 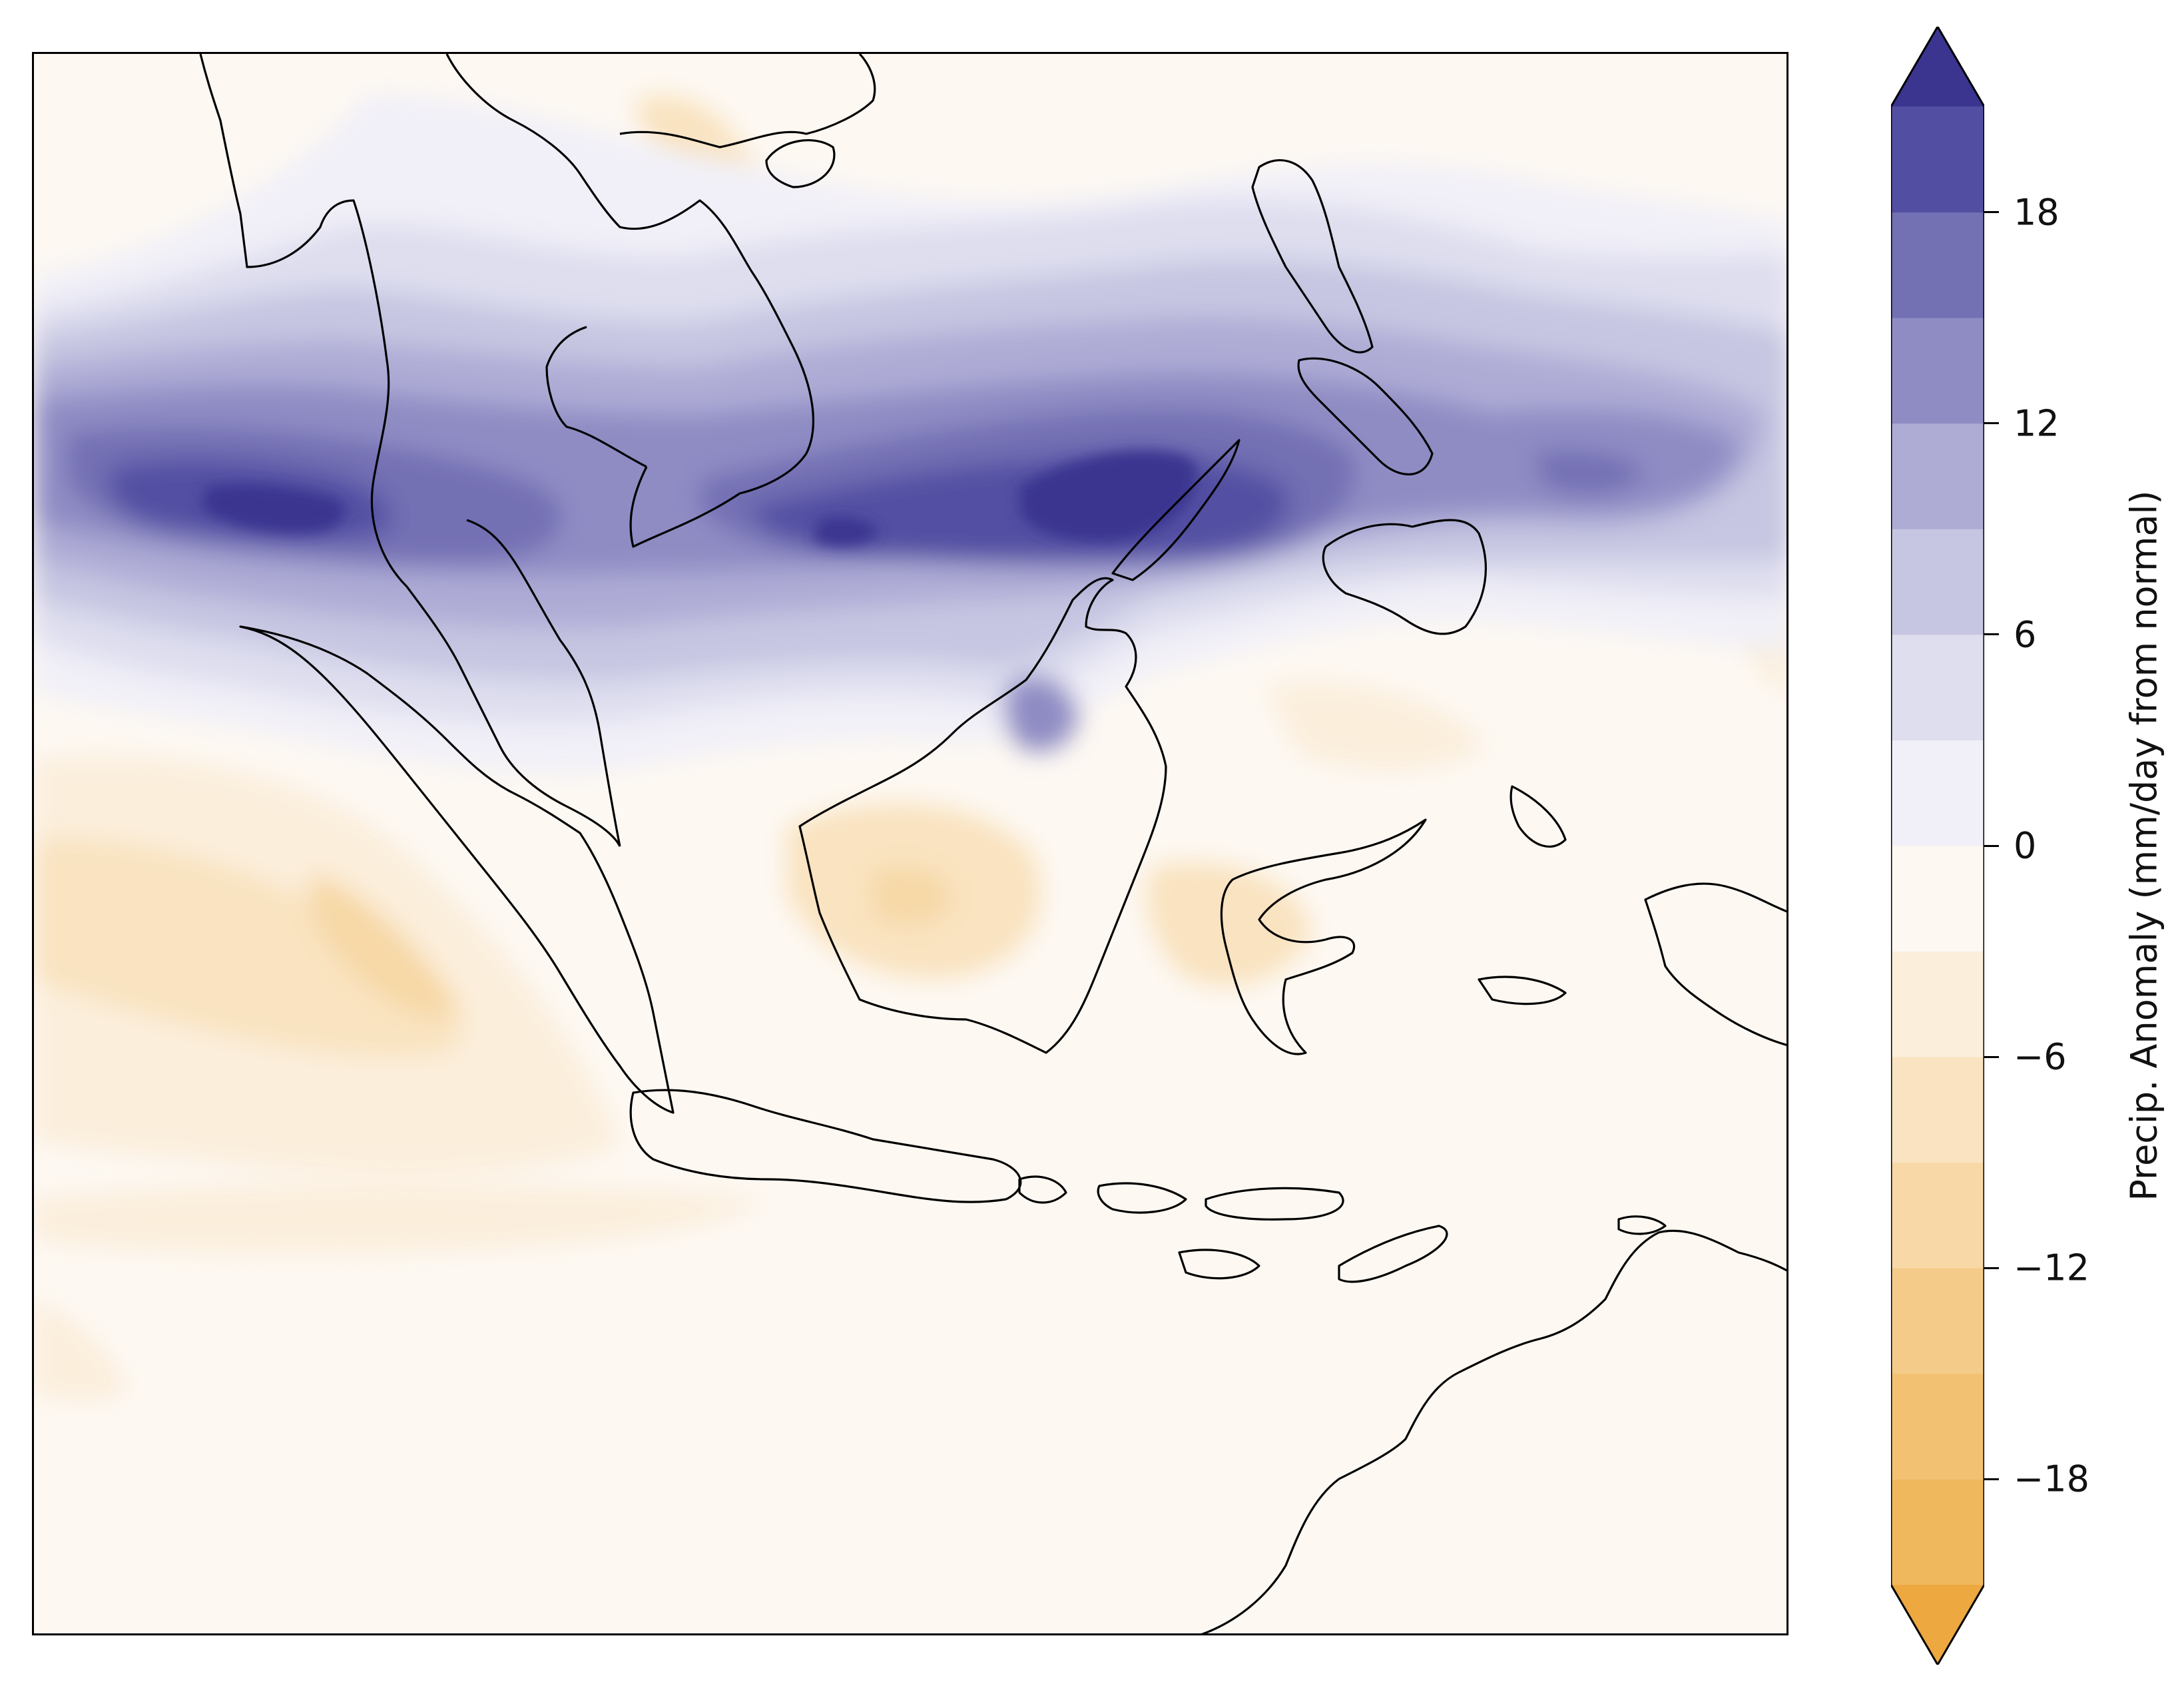 I want to click on coast-palawan, so click(x=1175, y=510).